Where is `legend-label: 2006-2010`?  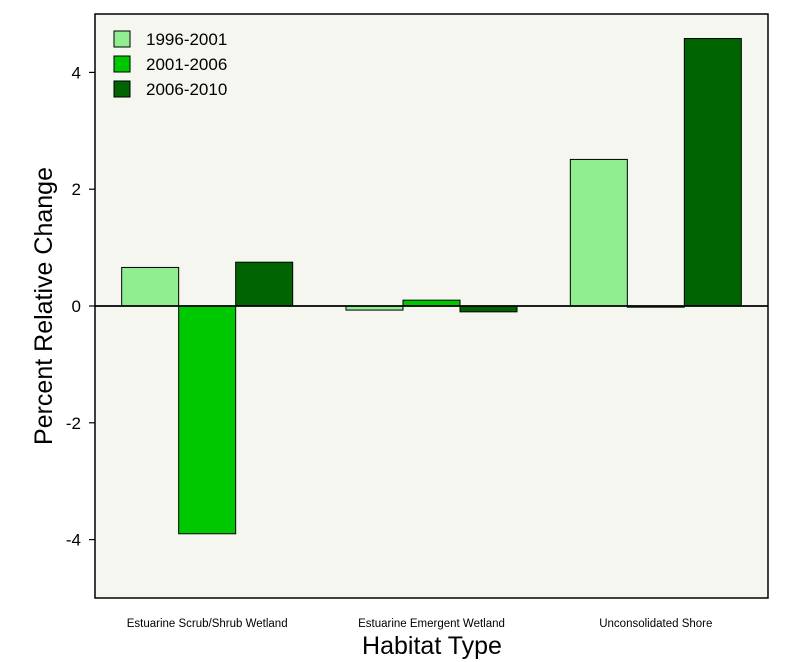
legend-label: 2006-2010 is located at coordinates (186, 89).